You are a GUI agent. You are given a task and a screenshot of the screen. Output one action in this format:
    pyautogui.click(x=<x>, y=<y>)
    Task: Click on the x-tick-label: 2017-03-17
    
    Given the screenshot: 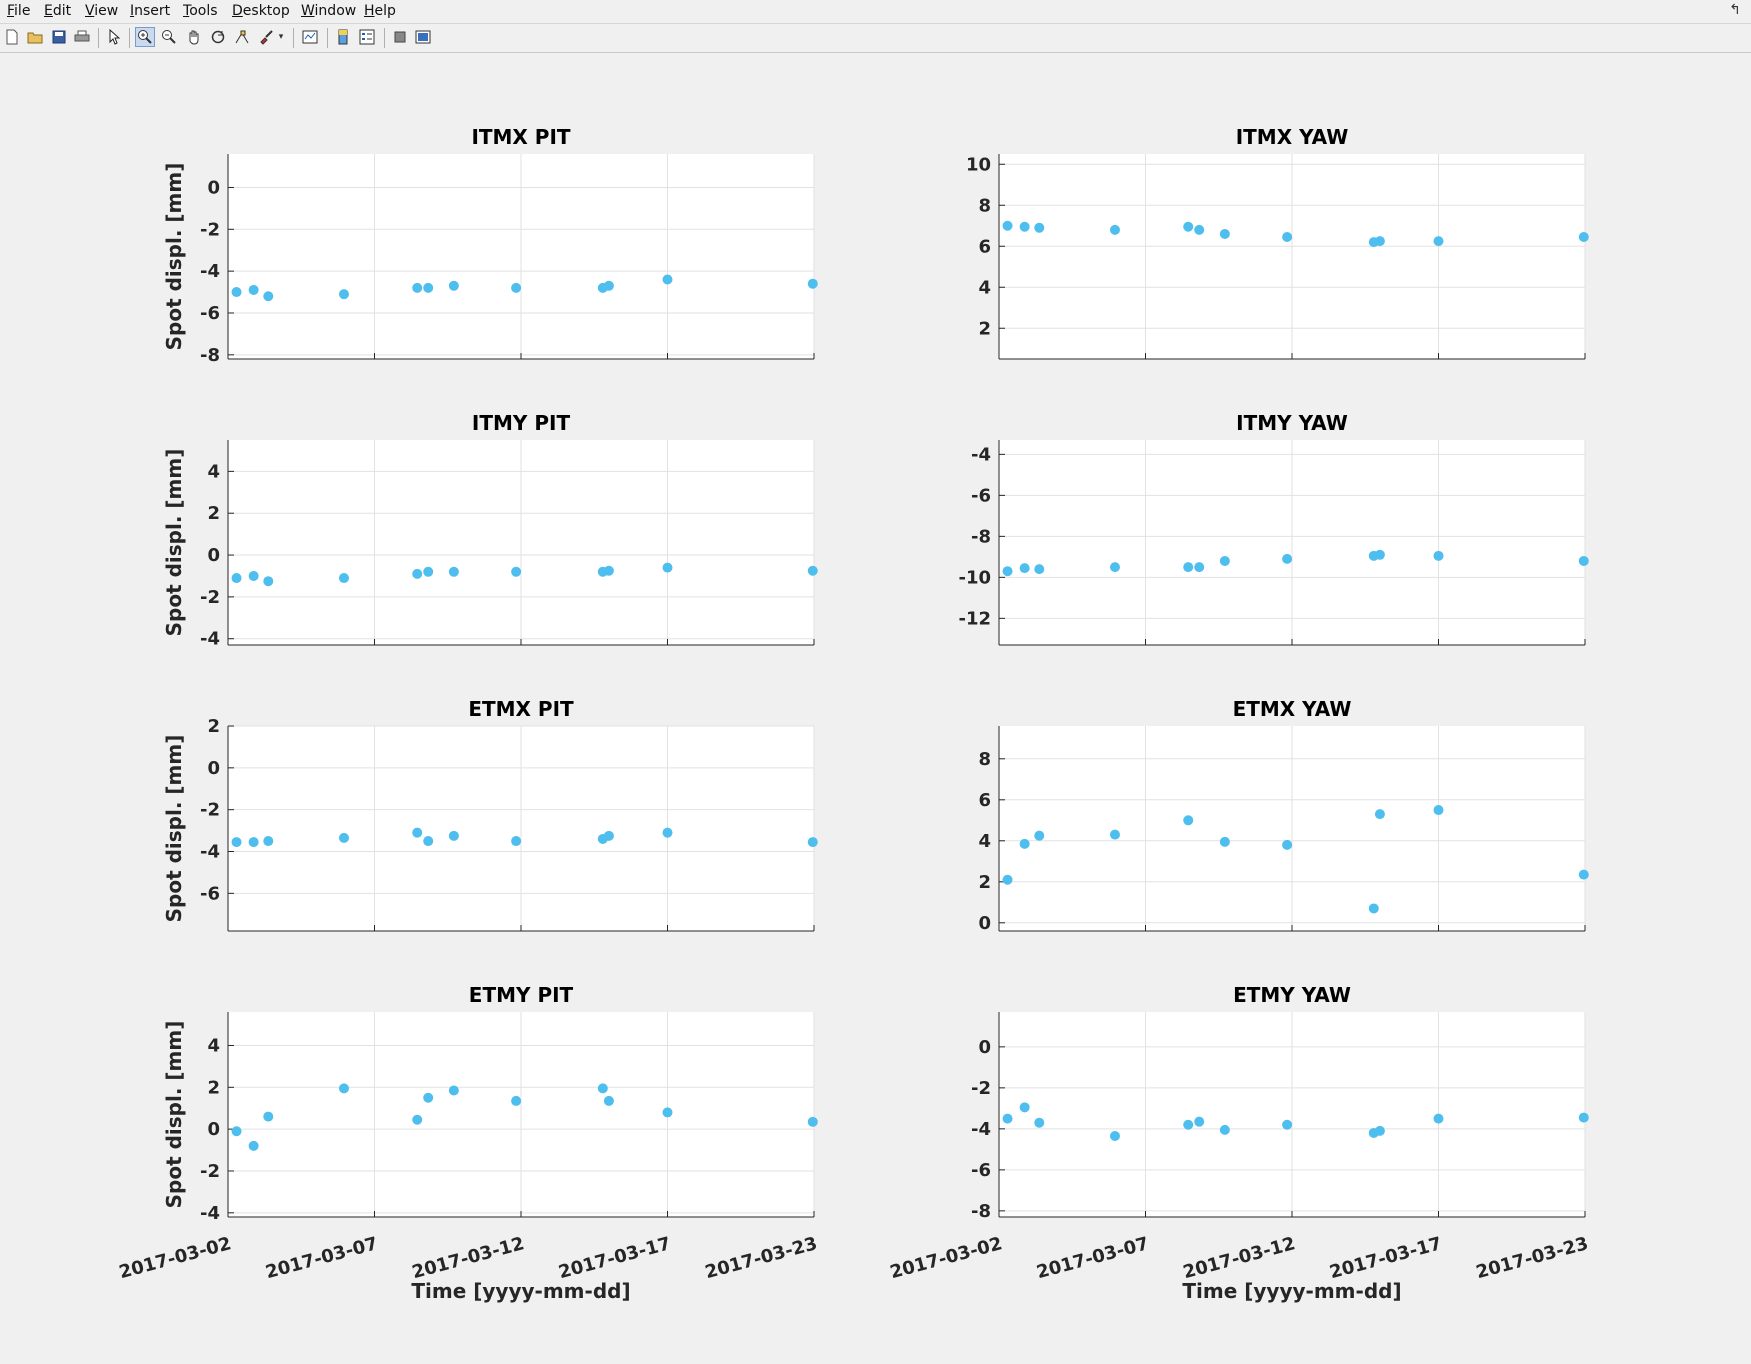 What is the action you would take?
    pyautogui.click(x=1385, y=1258)
    